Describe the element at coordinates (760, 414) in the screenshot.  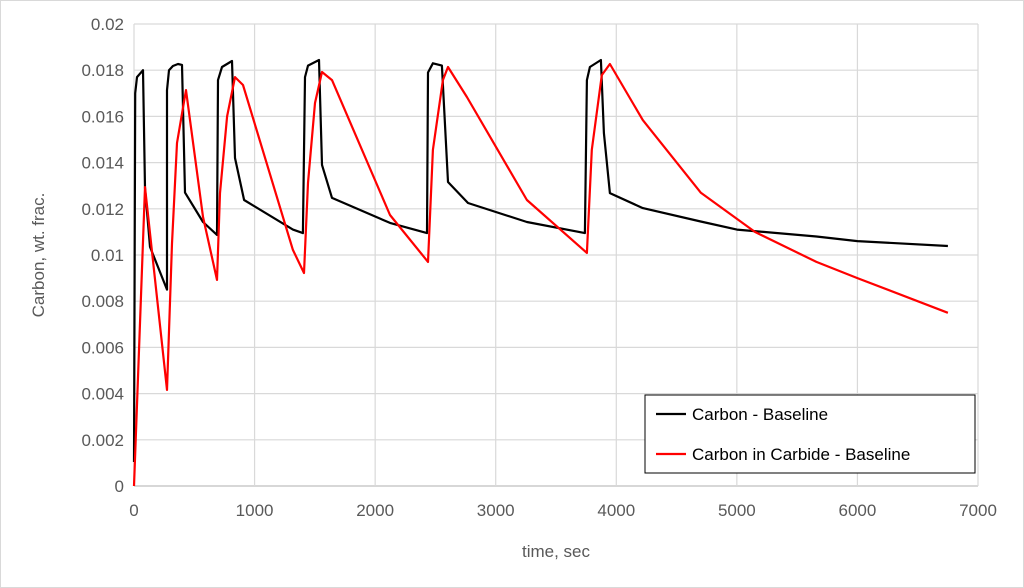
I see `legend-label-carbon: Carbon - Baseline` at that location.